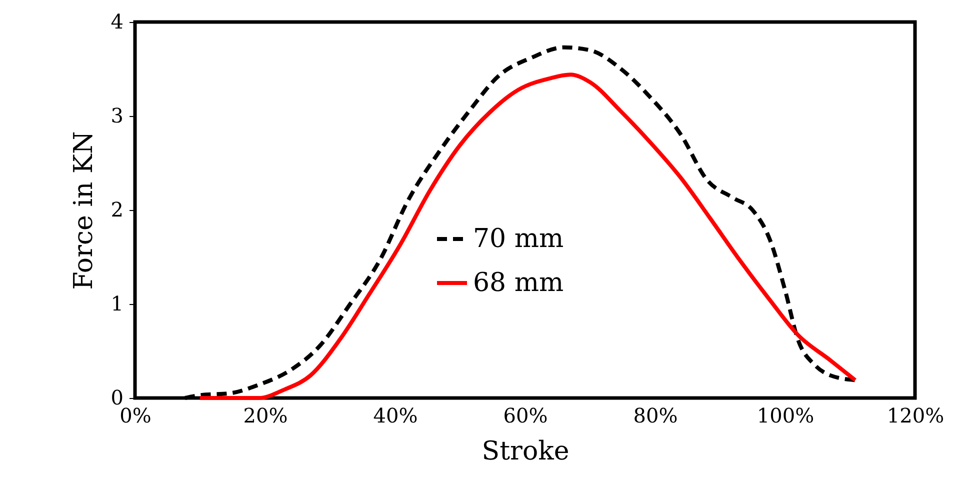 This screenshot has width=958, height=495. Describe the element at coordinates (83, 210) in the screenshot. I see `y-axis-title: Force in KN` at that location.